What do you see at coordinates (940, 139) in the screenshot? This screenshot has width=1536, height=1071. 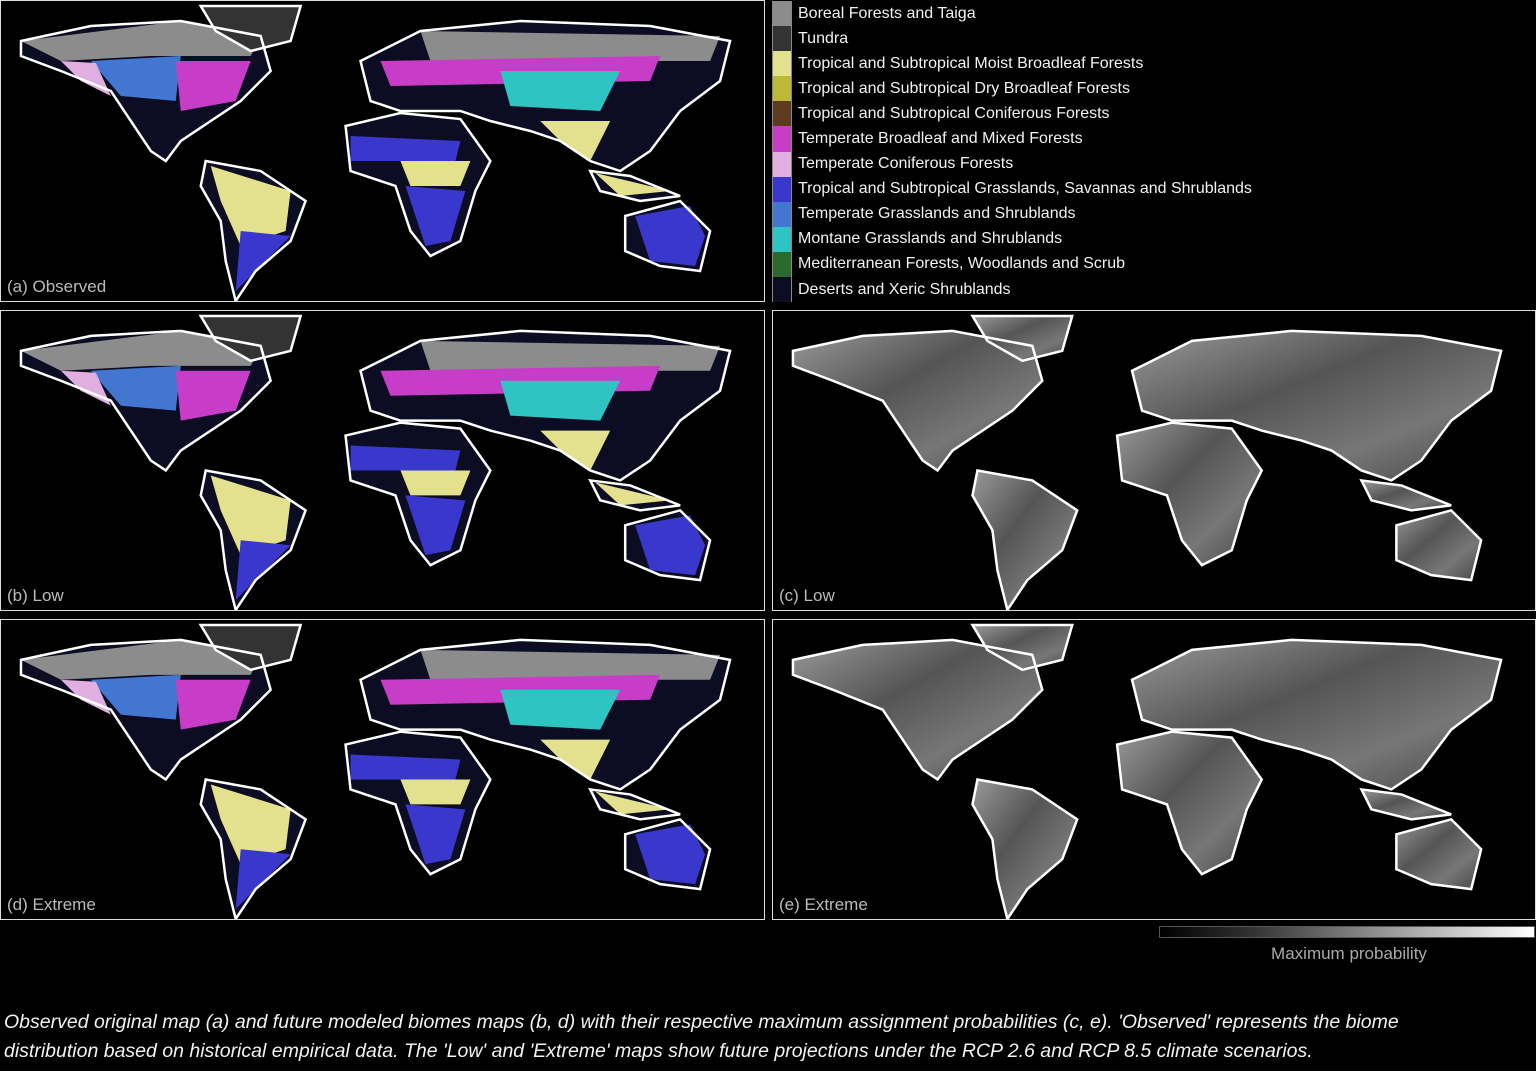 I see `legend-label: Temperate Broadleaf and Mixed Forests` at bounding box center [940, 139].